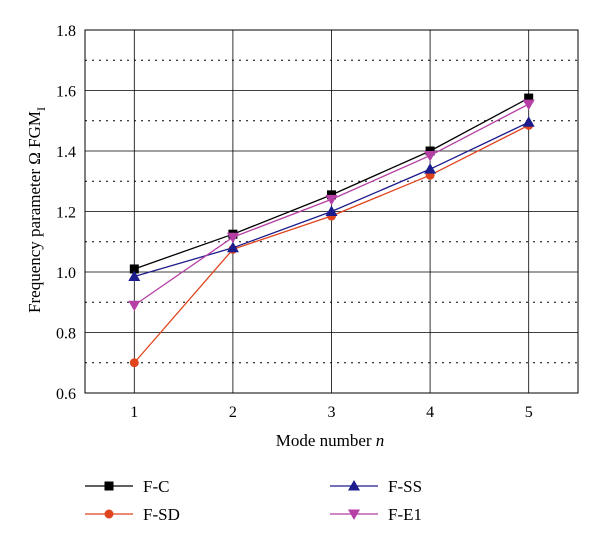  I want to click on legend-label-f-e1: F-E1, so click(405, 514).